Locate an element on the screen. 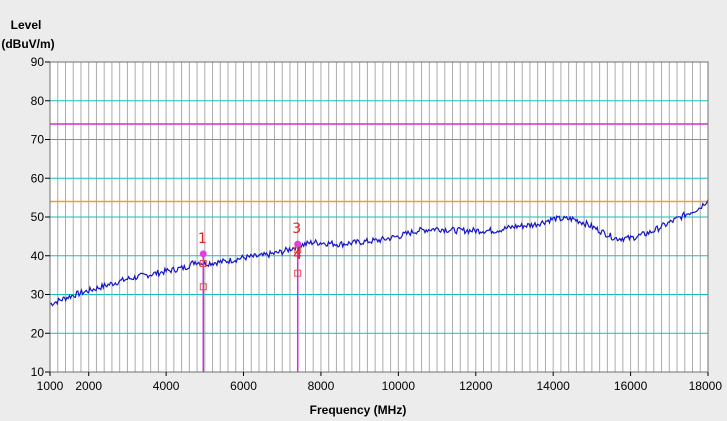  x-tick-label: 16000 is located at coordinates (631, 386).